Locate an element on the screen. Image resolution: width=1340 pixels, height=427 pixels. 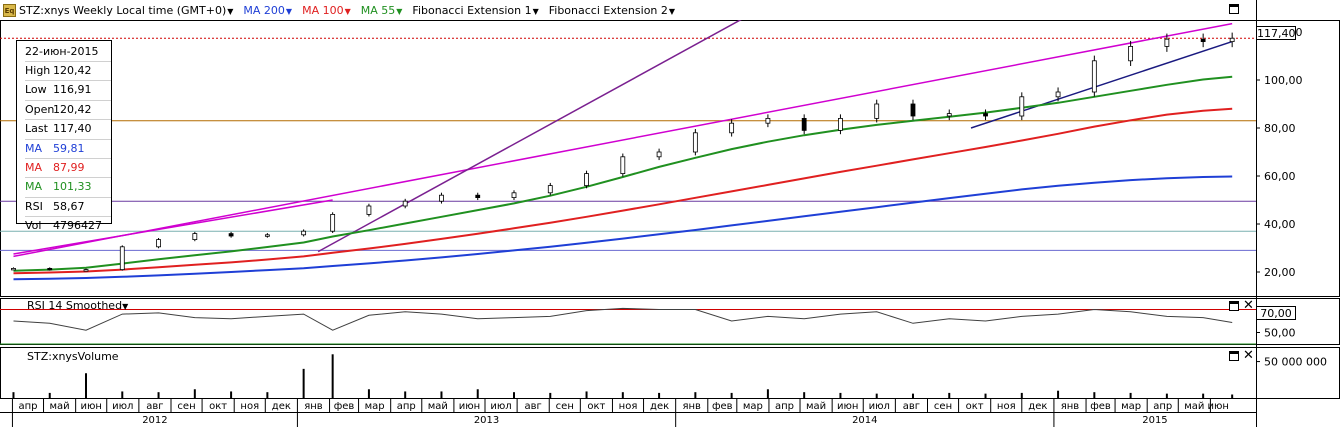
y-tick-label: 20,00 is located at coordinates (1280, 272).